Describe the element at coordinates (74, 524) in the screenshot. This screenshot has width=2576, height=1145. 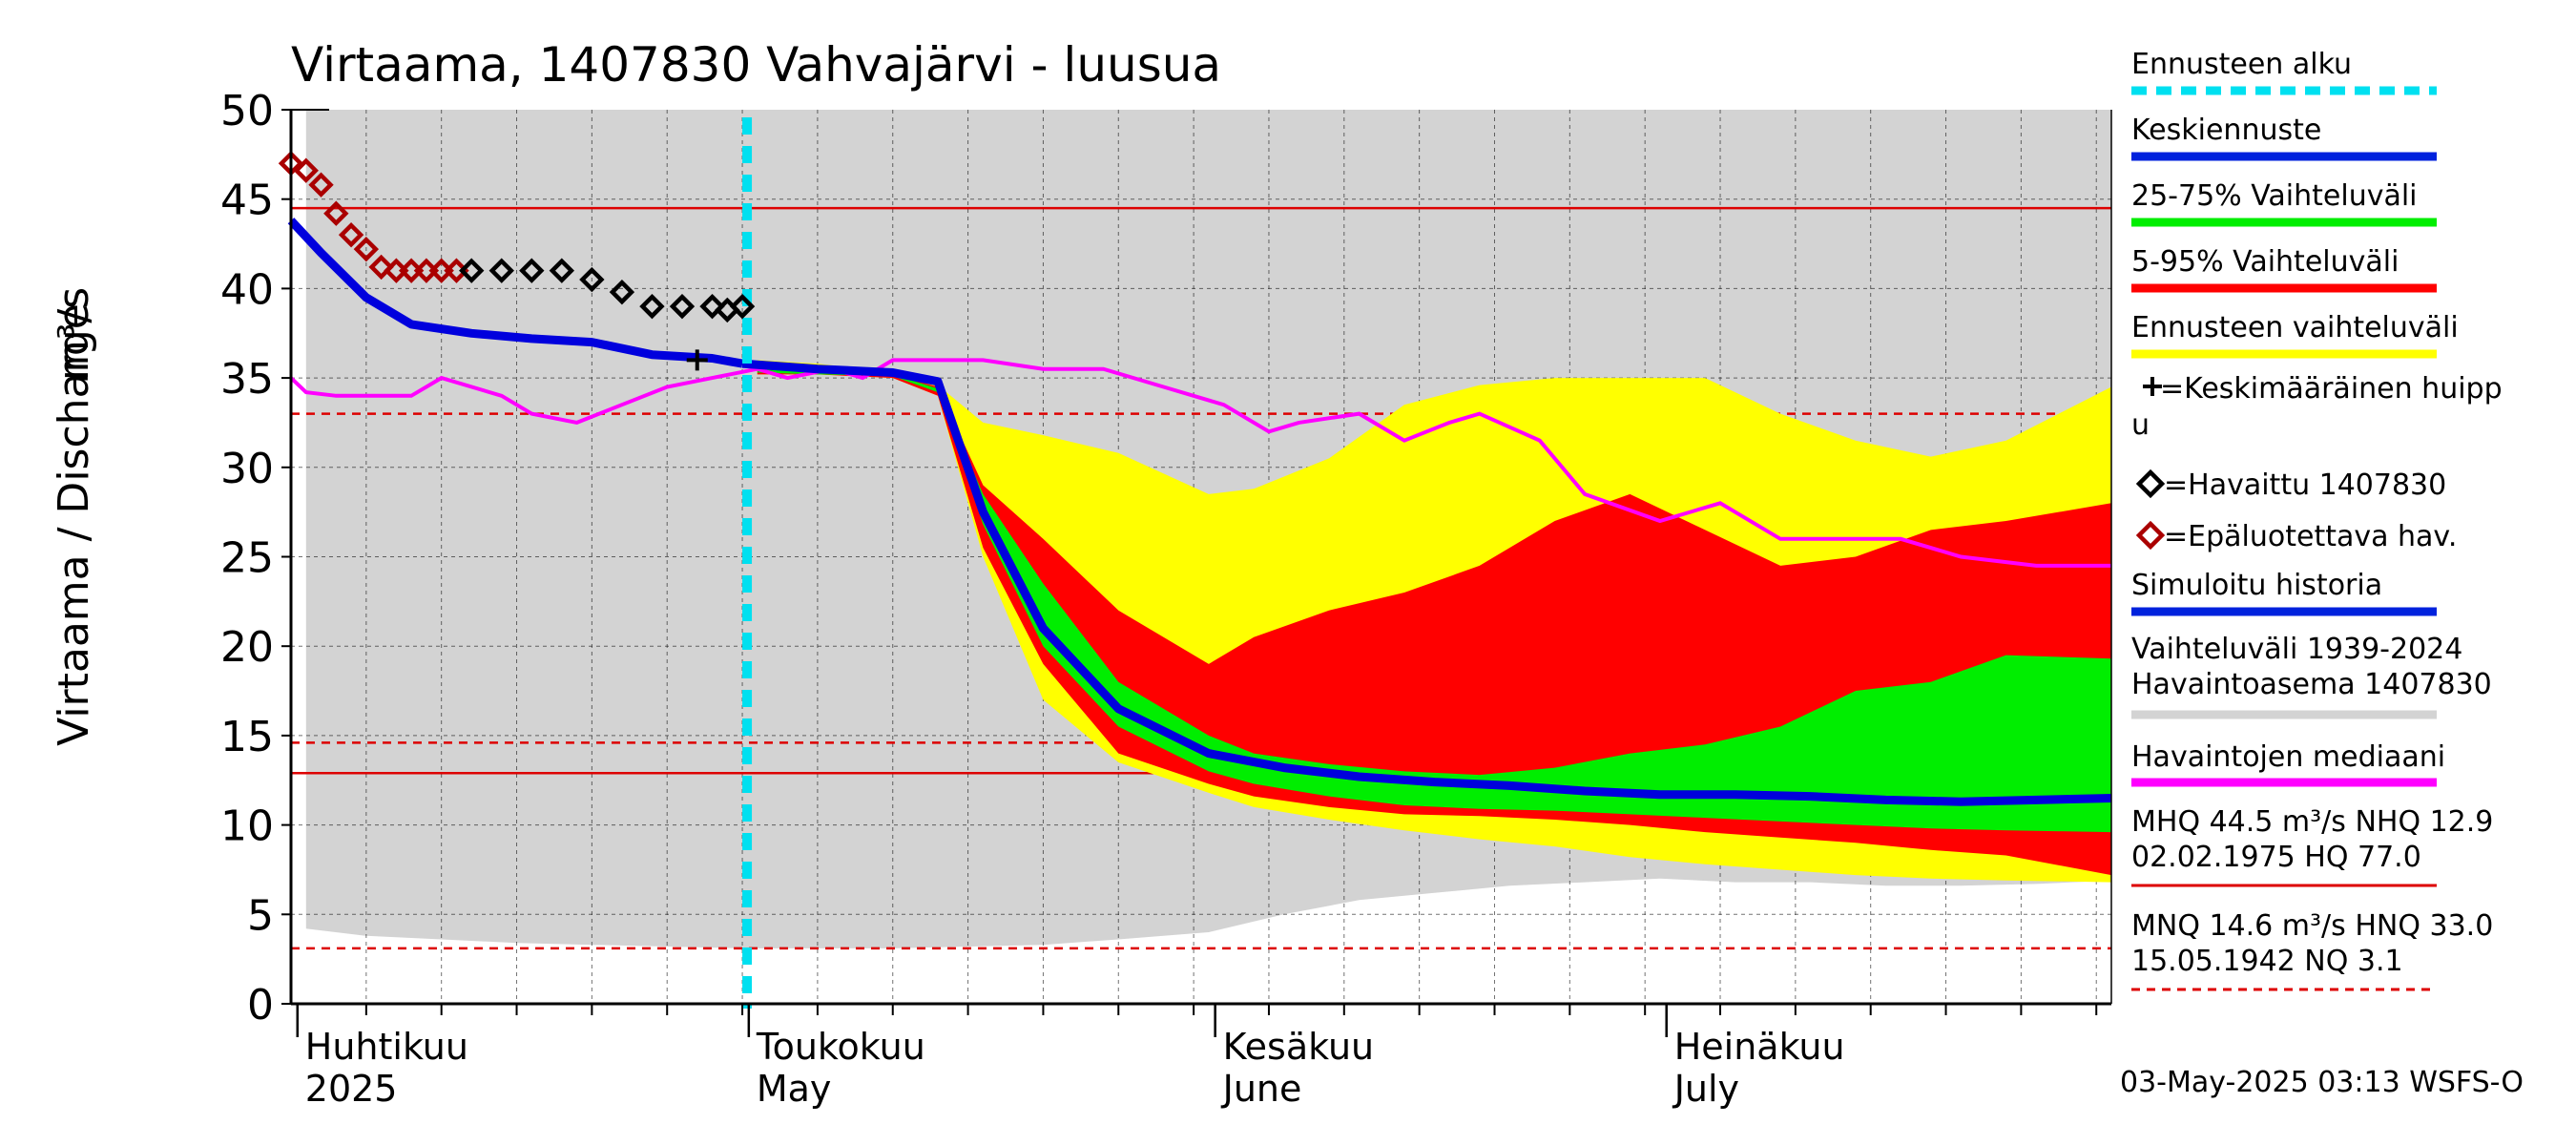
I see `y-axis-title: Virtaama / Discharge` at that location.